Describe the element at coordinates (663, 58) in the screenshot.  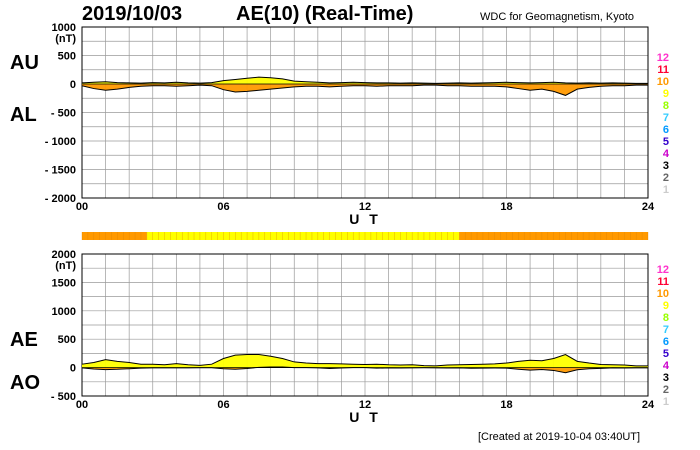
I see `panel-1-level-scale-label: 12` at that location.